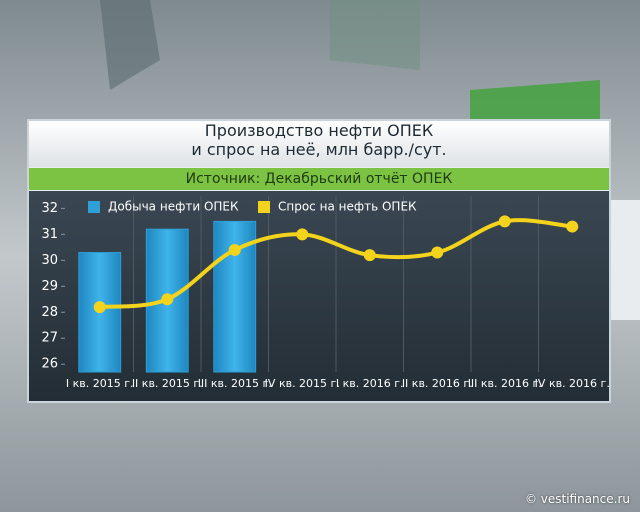 The image size is (640, 512). Describe the element at coordinates (370, 383) in the screenshot. I see `x-tick-label: I кв. 2016 г.` at that location.